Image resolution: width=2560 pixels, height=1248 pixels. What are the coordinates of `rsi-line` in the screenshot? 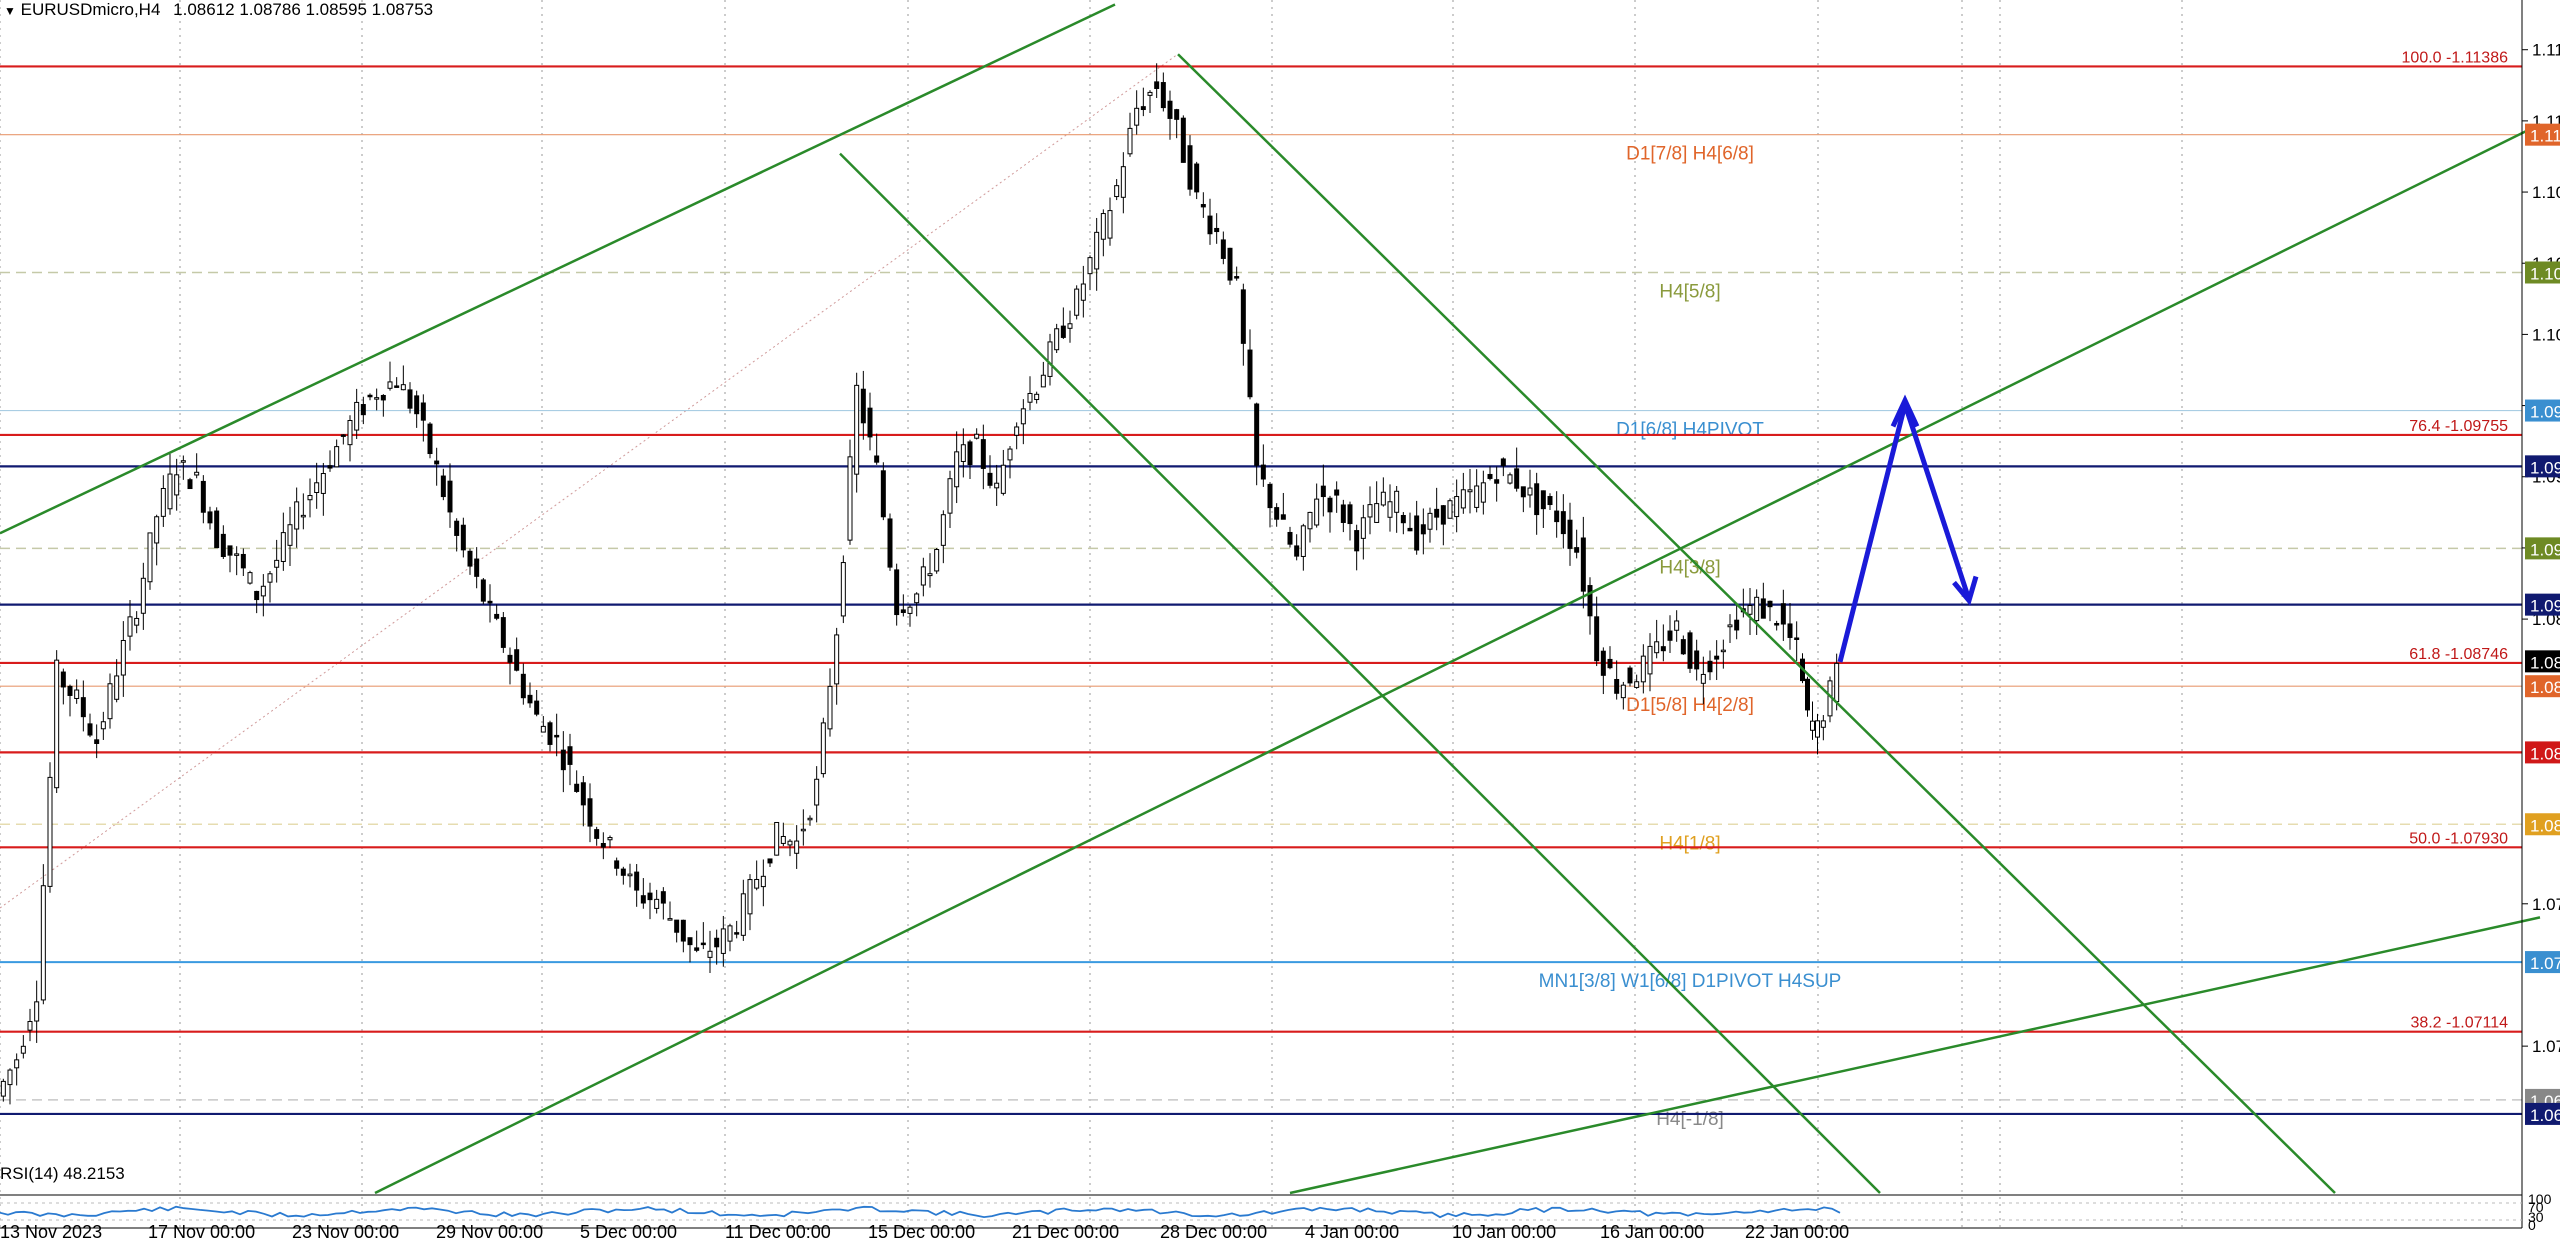 It's located at (920, 1212).